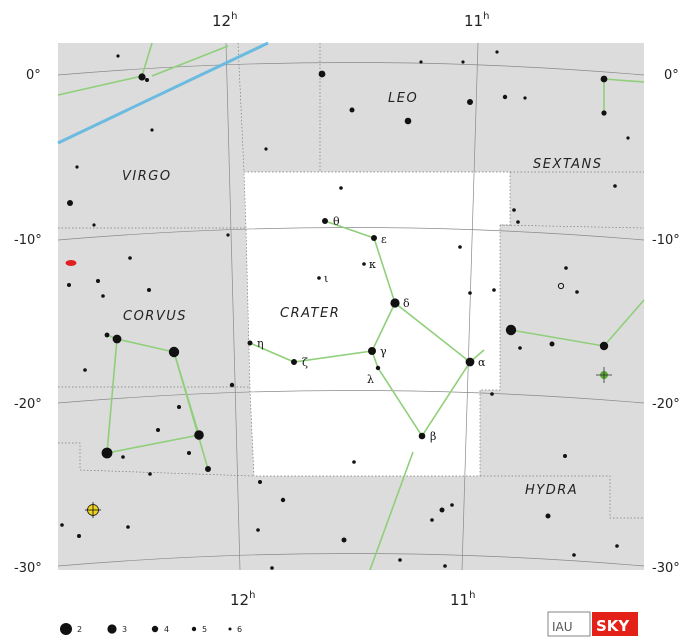 The width and height of the screenshot is (696, 639). What do you see at coordinates (370, 379) in the screenshot?
I see `star-label-lambda: λ` at bounding box center [370, 379].